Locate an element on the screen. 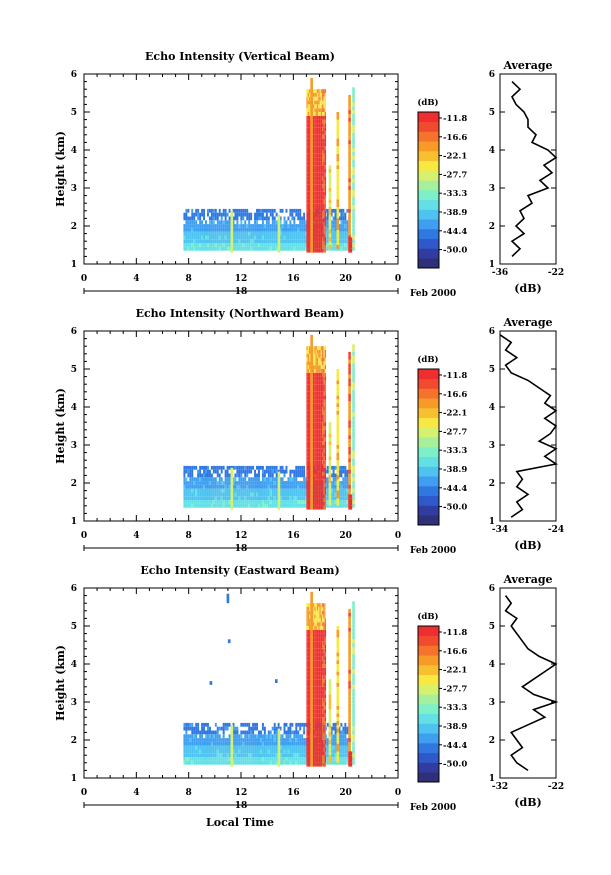 This screenshot has height=875, width=611. heatmap-cells is located at coordinates (269, 422).